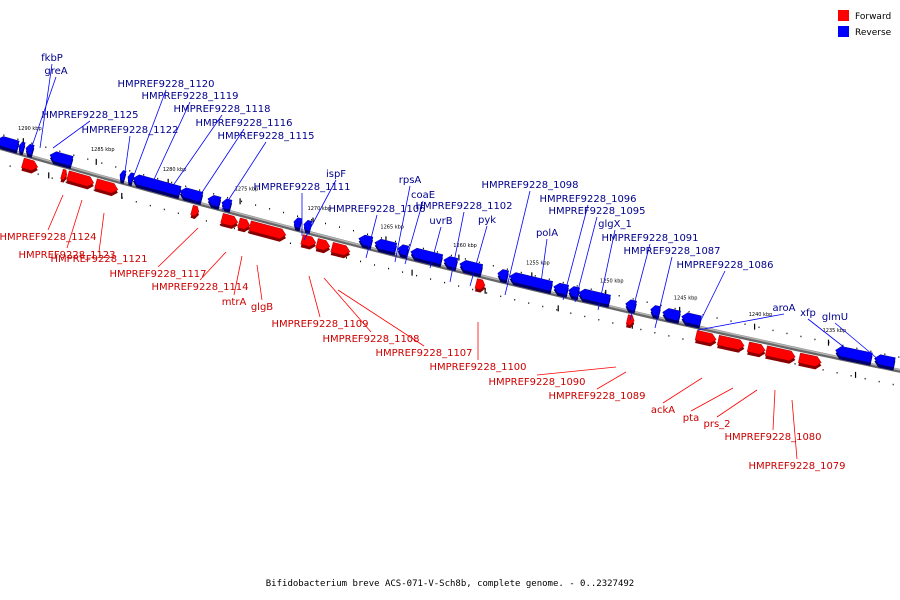 This screenshot has height=600, width=900. Describe the element at coordinates (529, 185) in the screenshot. I see `reverse-gene-label-hmpref9228-1098: HMPREF9228_1098` at that location.